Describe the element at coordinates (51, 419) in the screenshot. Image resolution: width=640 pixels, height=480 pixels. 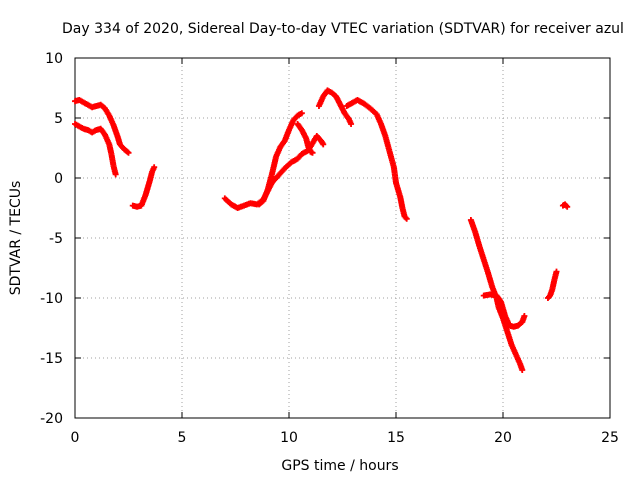
I see `y-tick-label: -20` at that location.